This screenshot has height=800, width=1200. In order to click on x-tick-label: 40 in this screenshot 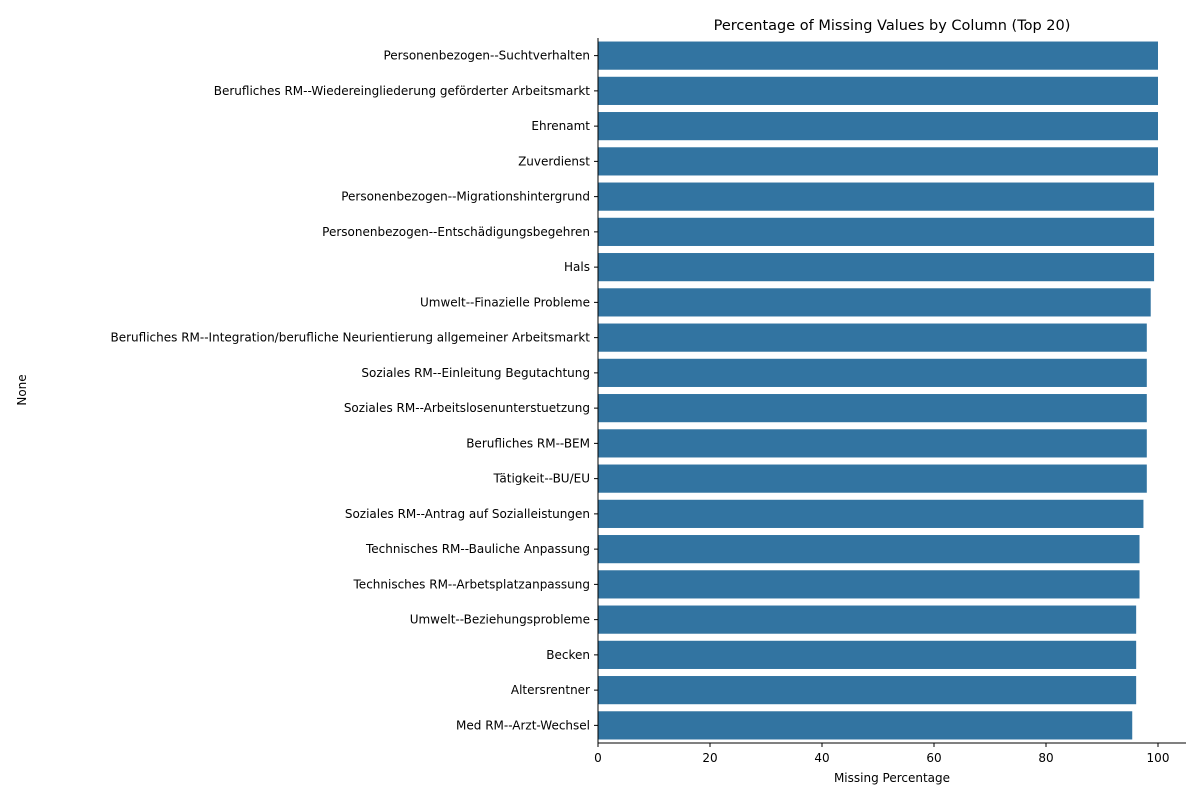, I will do `click(821, 758)`.